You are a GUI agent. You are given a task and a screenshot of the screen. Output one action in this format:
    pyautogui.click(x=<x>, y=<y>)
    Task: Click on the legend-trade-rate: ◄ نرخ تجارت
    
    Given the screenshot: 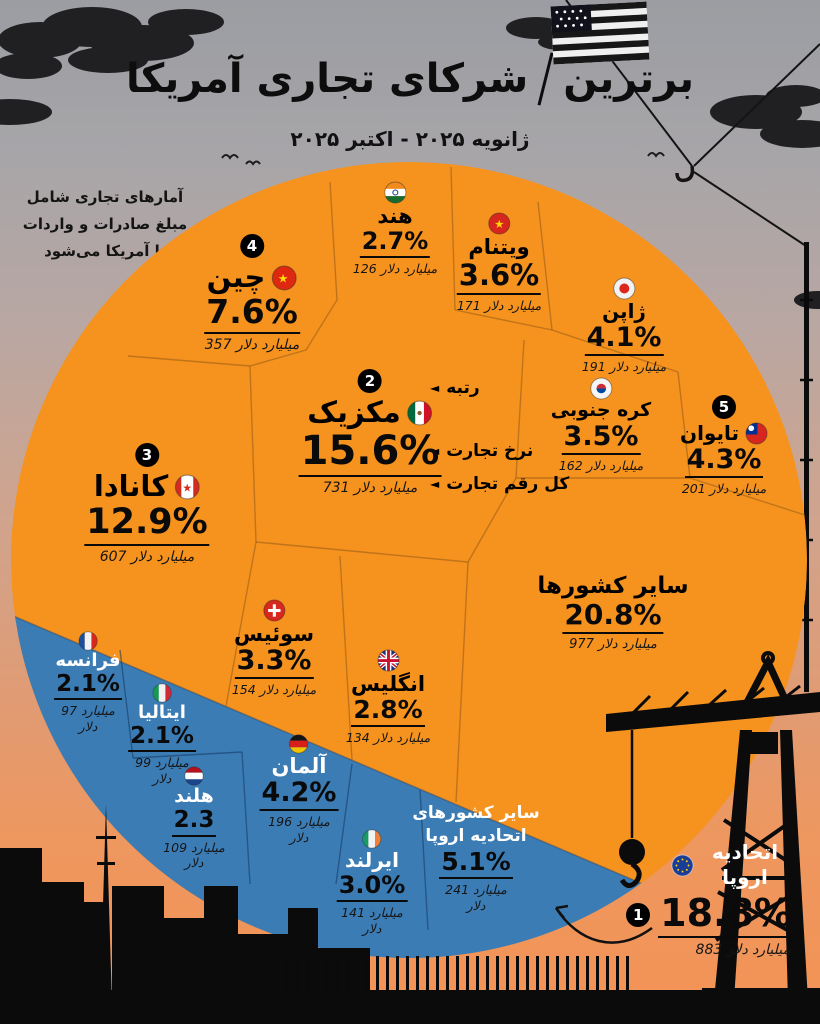 What is the action you would take?
    pyautogui.click(x=482, y=451)
    